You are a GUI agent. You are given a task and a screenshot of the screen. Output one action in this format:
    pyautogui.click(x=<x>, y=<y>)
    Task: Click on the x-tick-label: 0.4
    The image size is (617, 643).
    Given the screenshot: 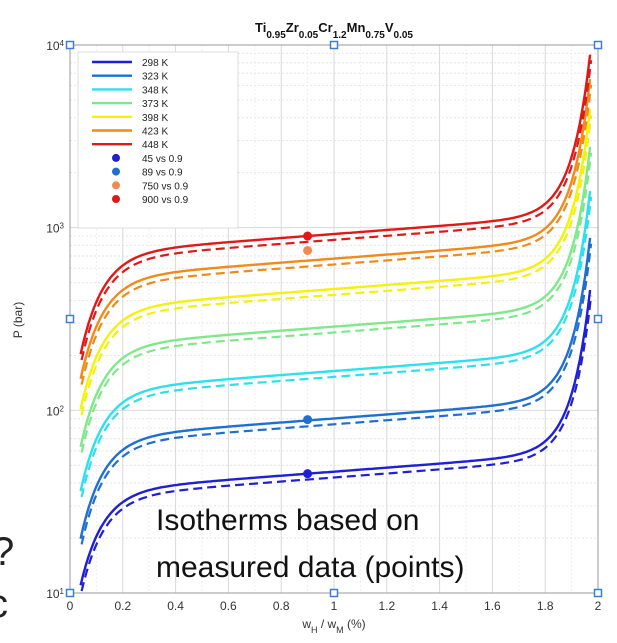 What is the action you would take?
    pyautogui.click(x=175, y=606)
    